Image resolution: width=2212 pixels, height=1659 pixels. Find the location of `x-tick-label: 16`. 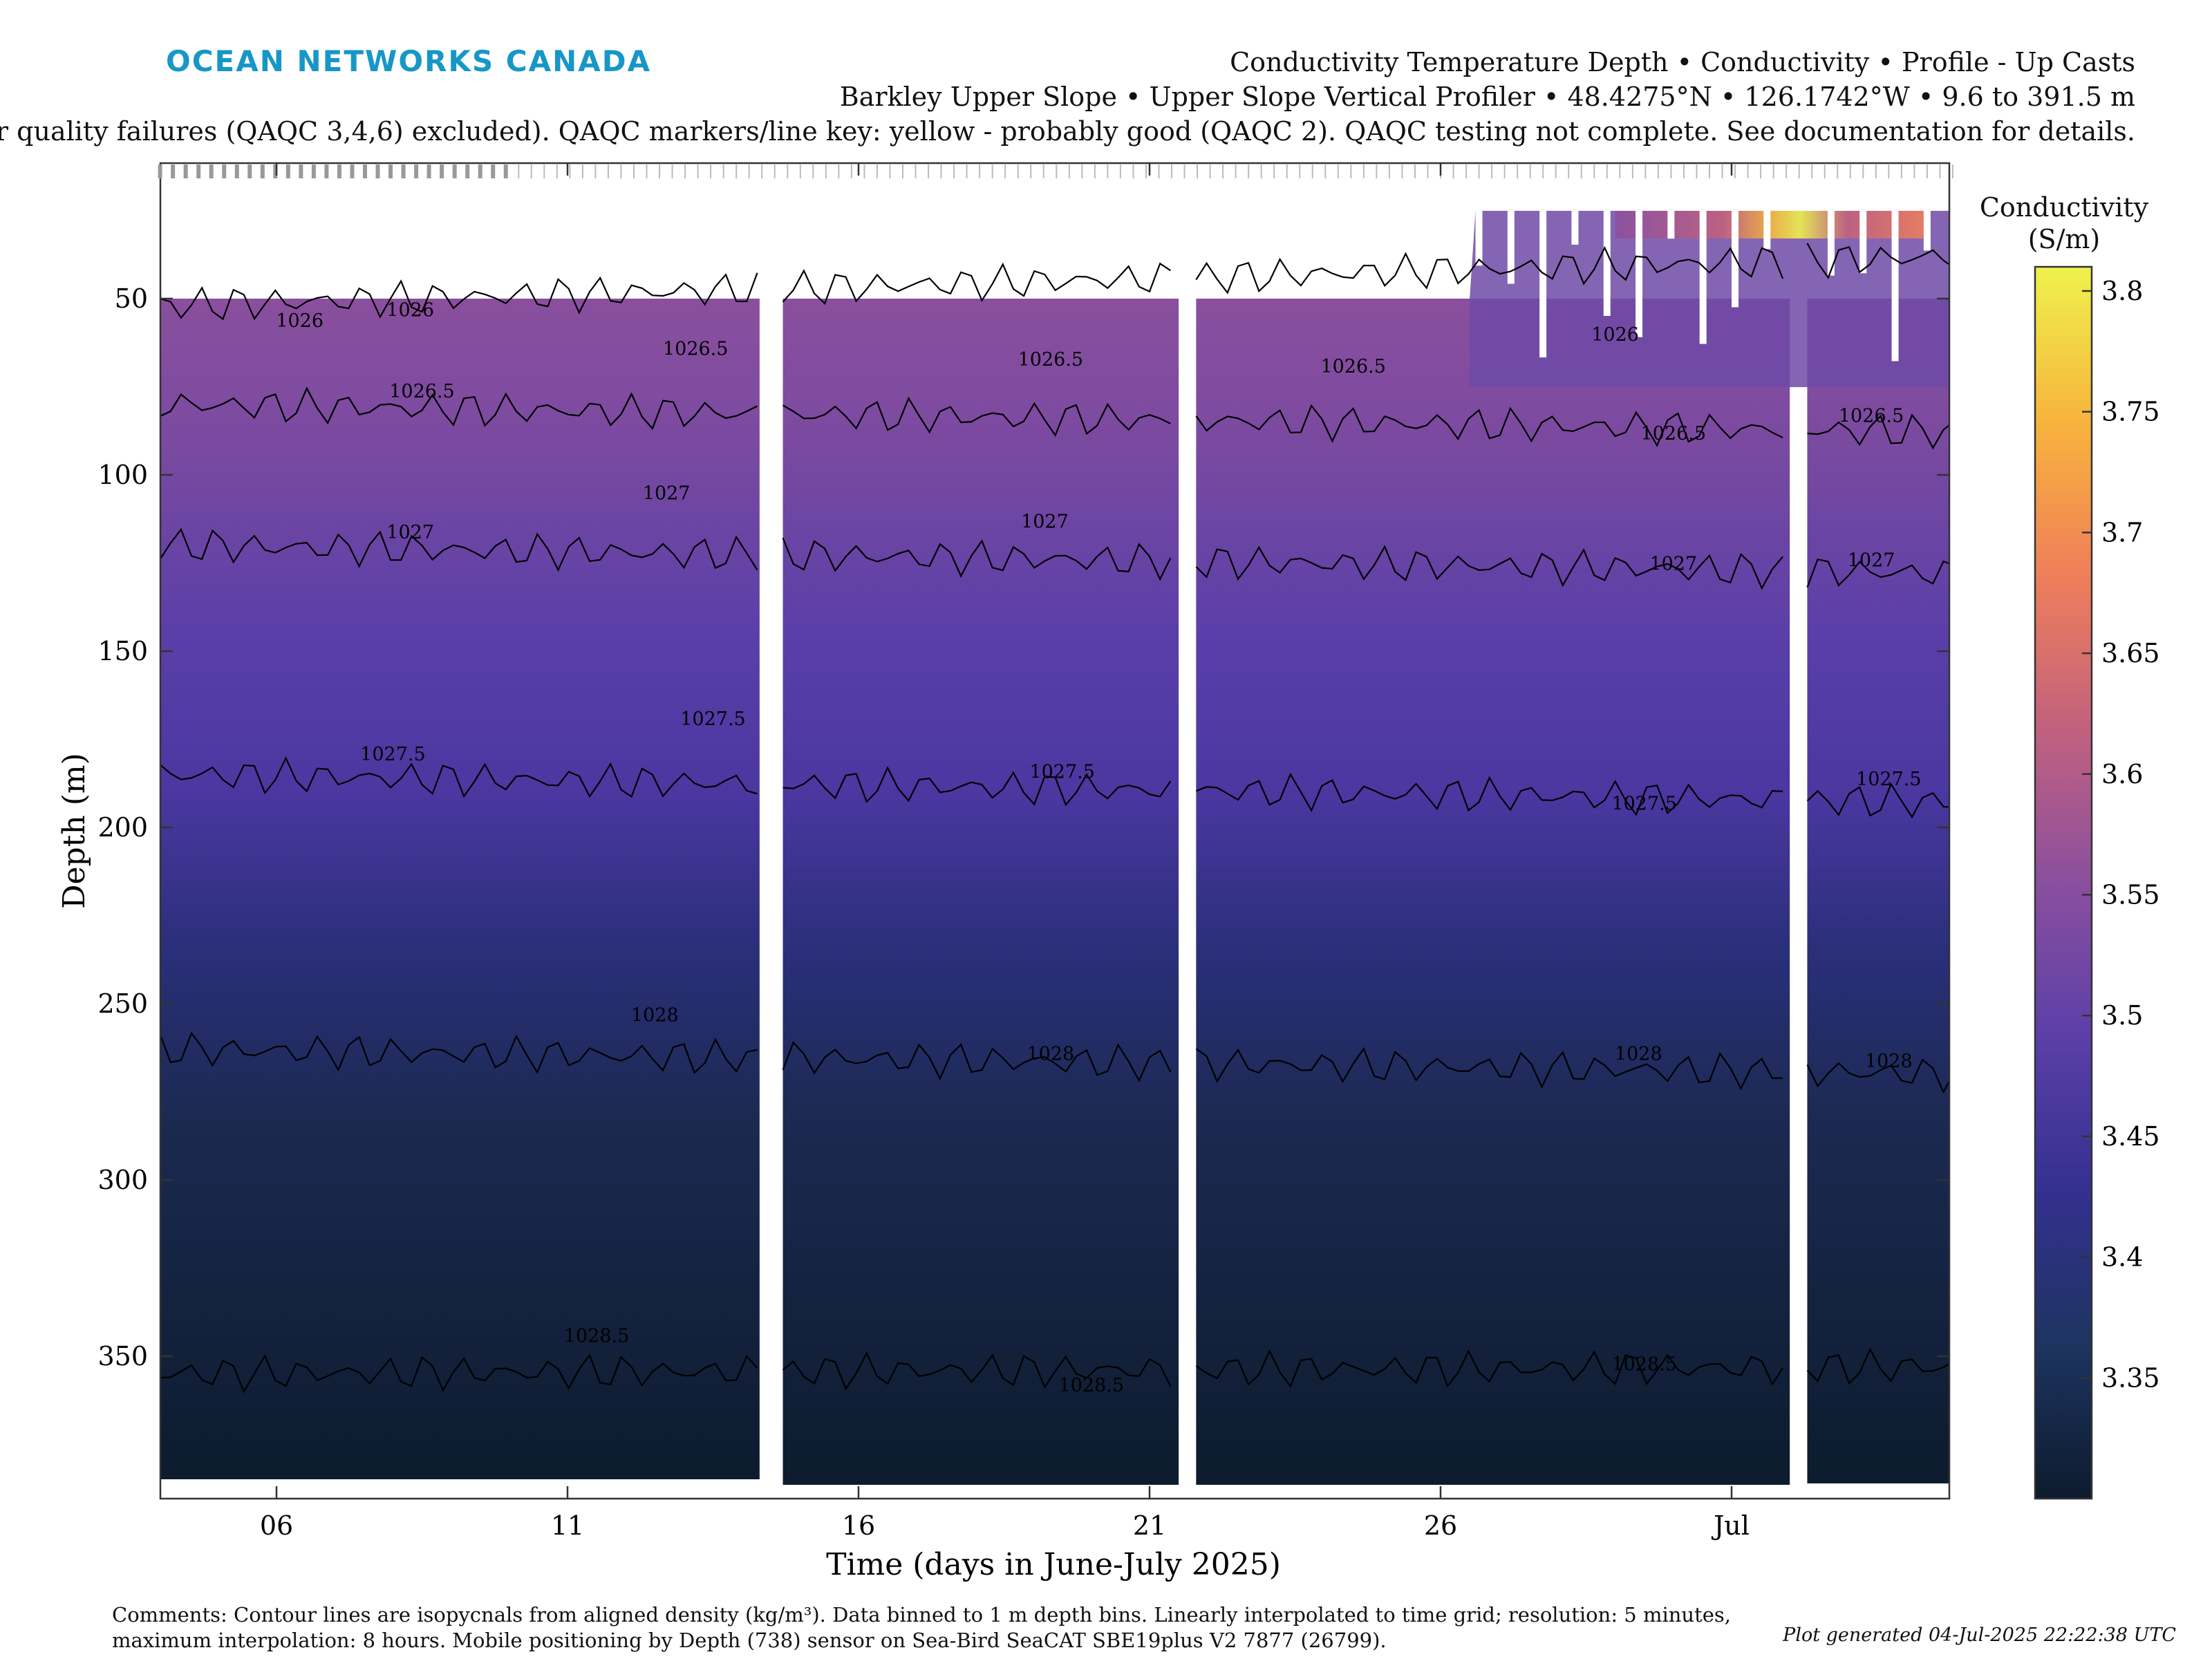

x-tick-label: 16 is located at coordinates (859, 1525).